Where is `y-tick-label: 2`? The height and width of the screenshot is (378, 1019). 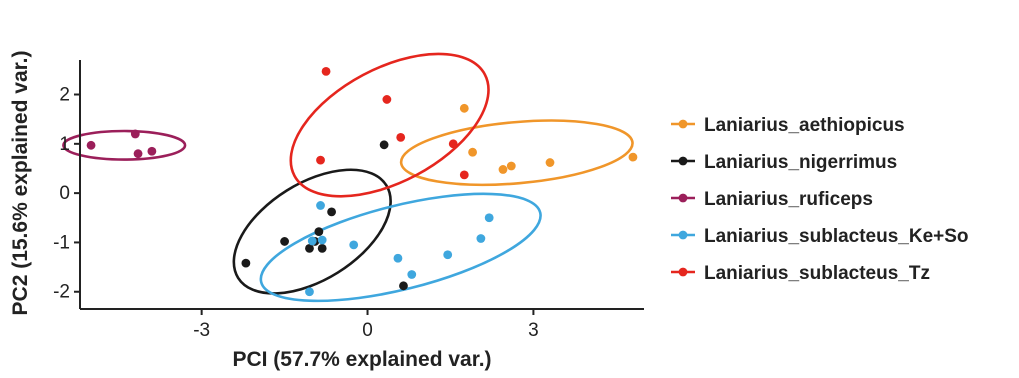 y-tick-label: 2 is located at coordinates (64, 95).